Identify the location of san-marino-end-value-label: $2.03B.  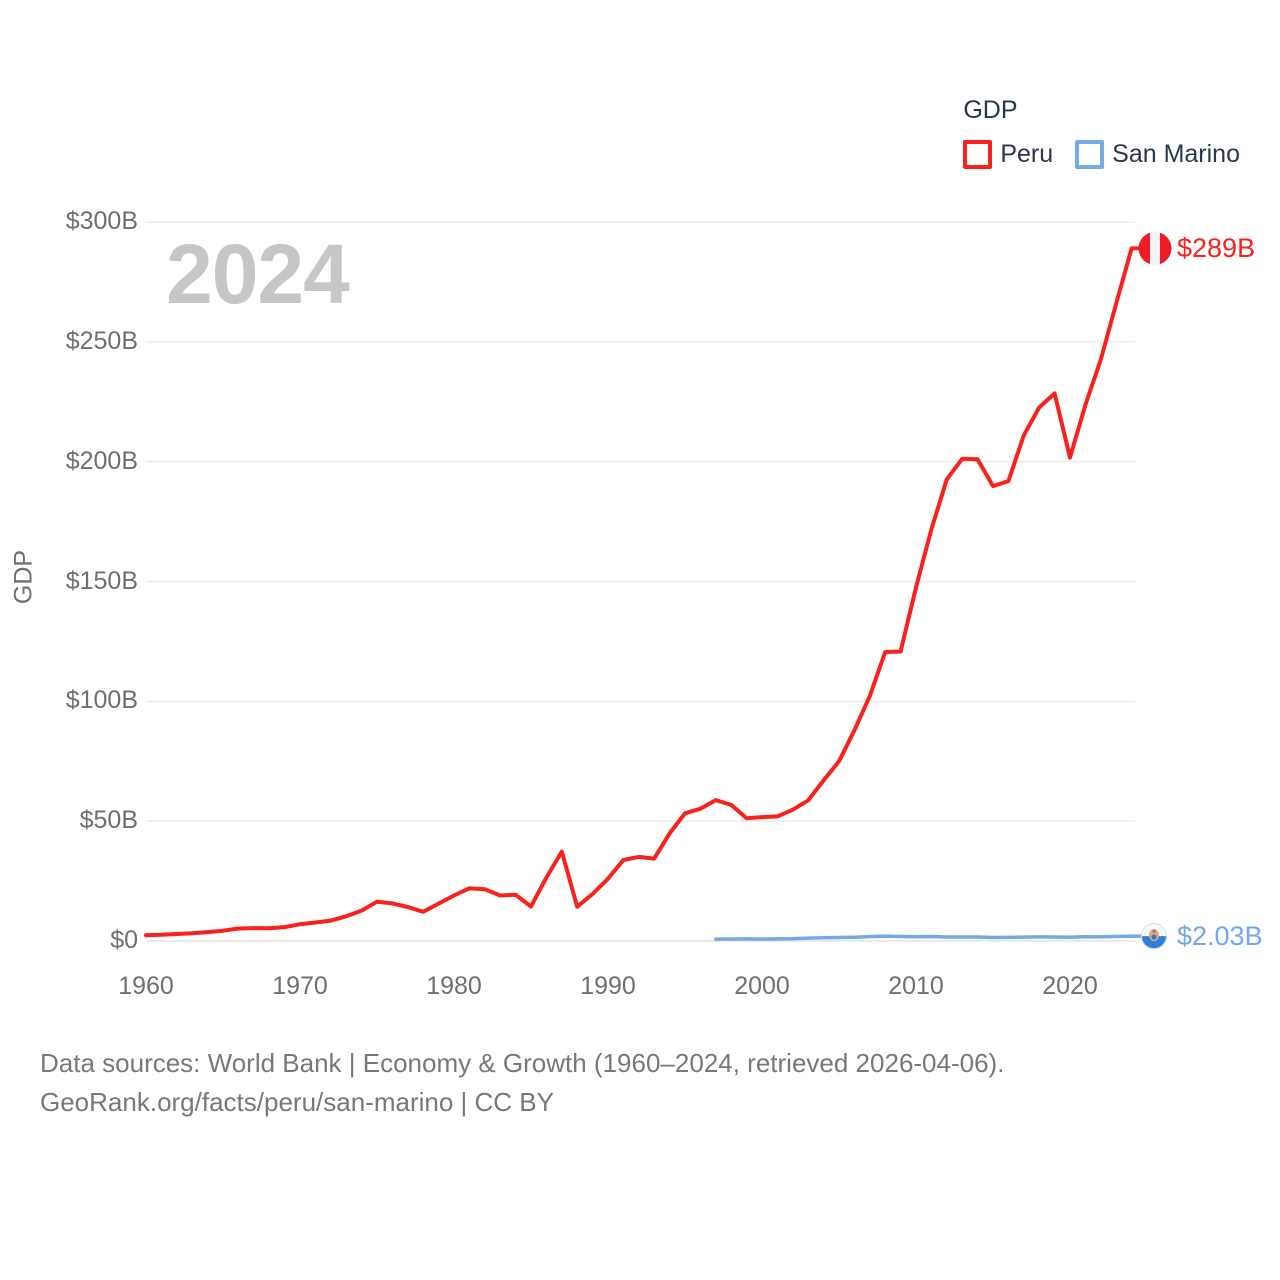
(1220, 936).